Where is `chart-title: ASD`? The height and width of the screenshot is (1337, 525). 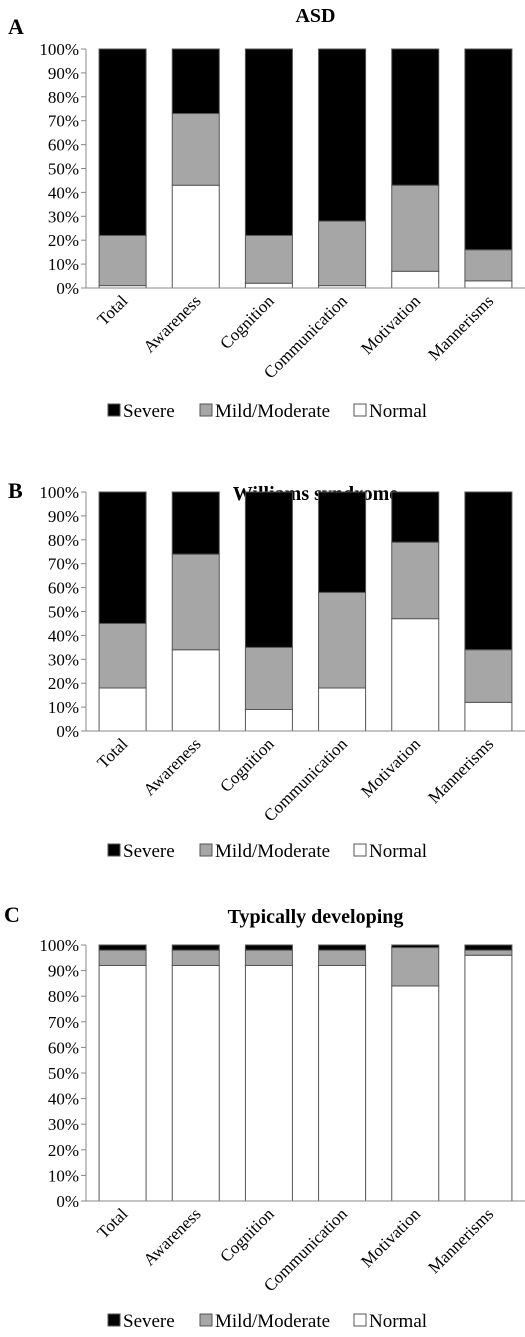
chart-title: ASD is located at coordinates (315, 16).